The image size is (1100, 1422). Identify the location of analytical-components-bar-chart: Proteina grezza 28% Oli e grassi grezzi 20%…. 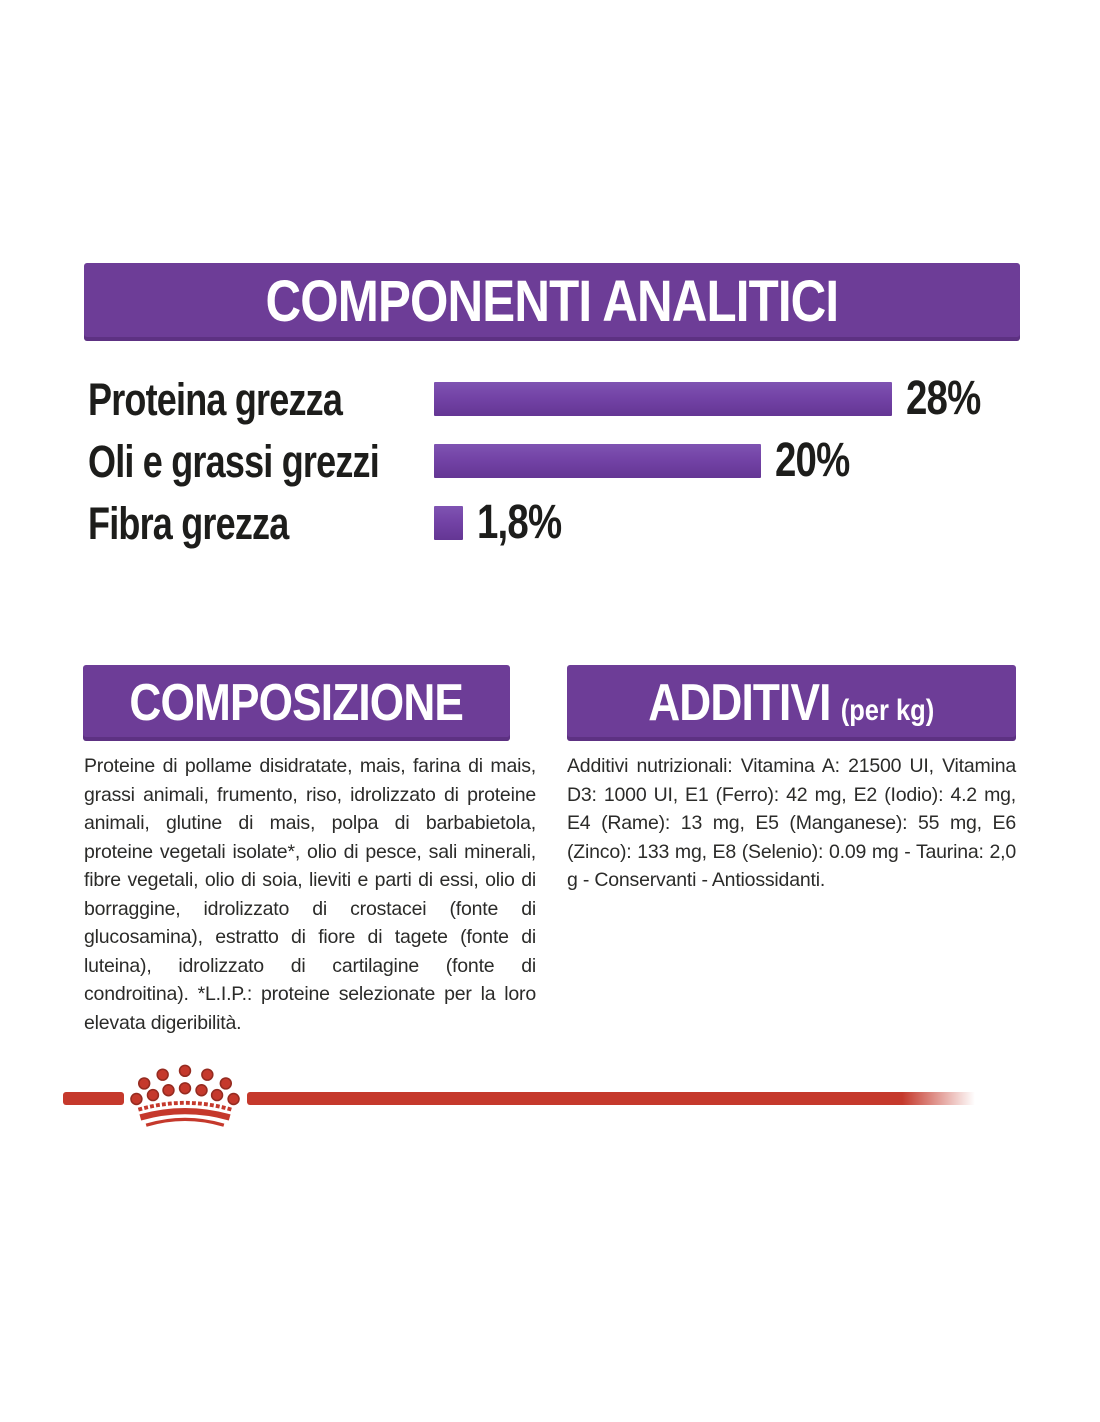
(558, 461).